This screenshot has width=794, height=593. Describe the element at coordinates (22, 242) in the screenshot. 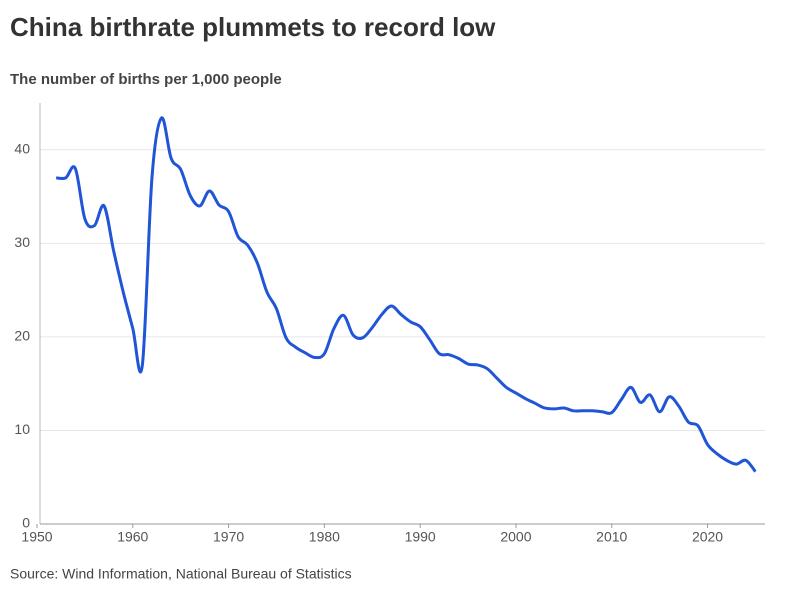

I see `y-tick-label: 30` at that location.